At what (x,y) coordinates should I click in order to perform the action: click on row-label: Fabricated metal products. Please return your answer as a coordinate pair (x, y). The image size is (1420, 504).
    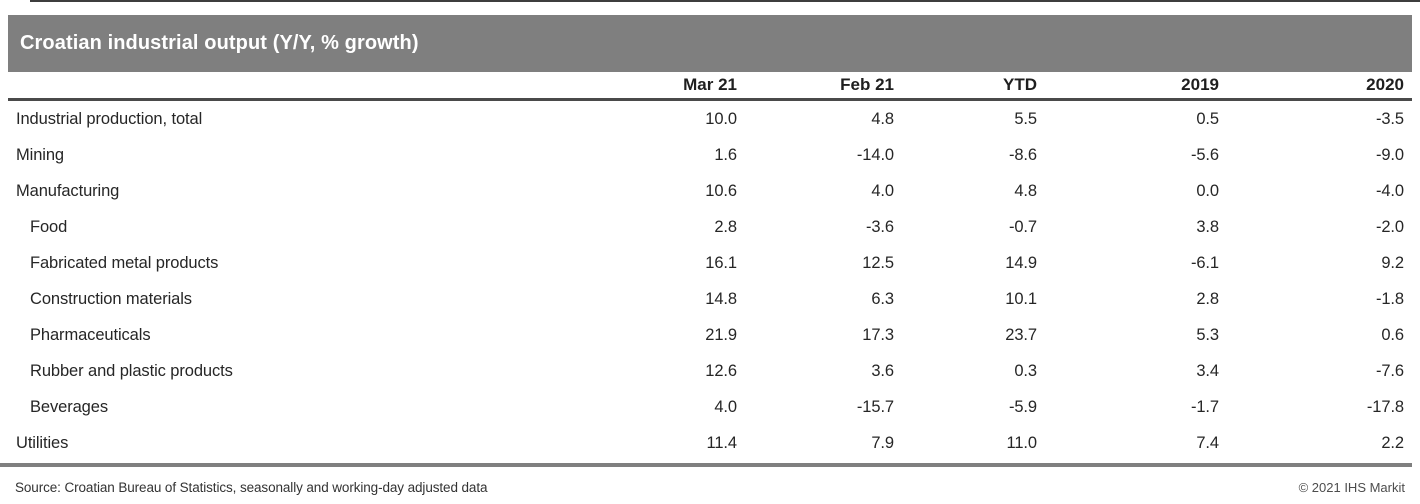
    Looking at the image, I should click on (124, 262).